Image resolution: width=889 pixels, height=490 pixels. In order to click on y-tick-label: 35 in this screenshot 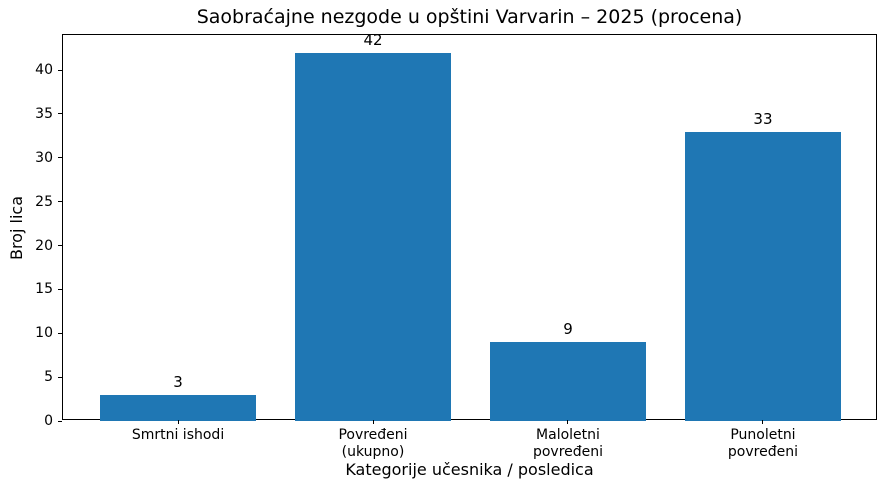, I will do `click(44, 113)`.